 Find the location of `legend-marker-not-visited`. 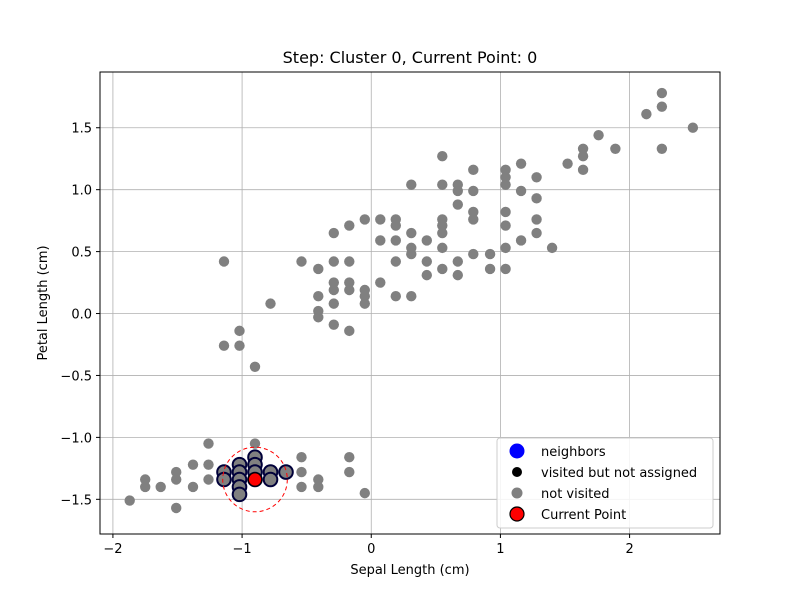

legend-marker-not-visited is located at coordinates (517, 493).